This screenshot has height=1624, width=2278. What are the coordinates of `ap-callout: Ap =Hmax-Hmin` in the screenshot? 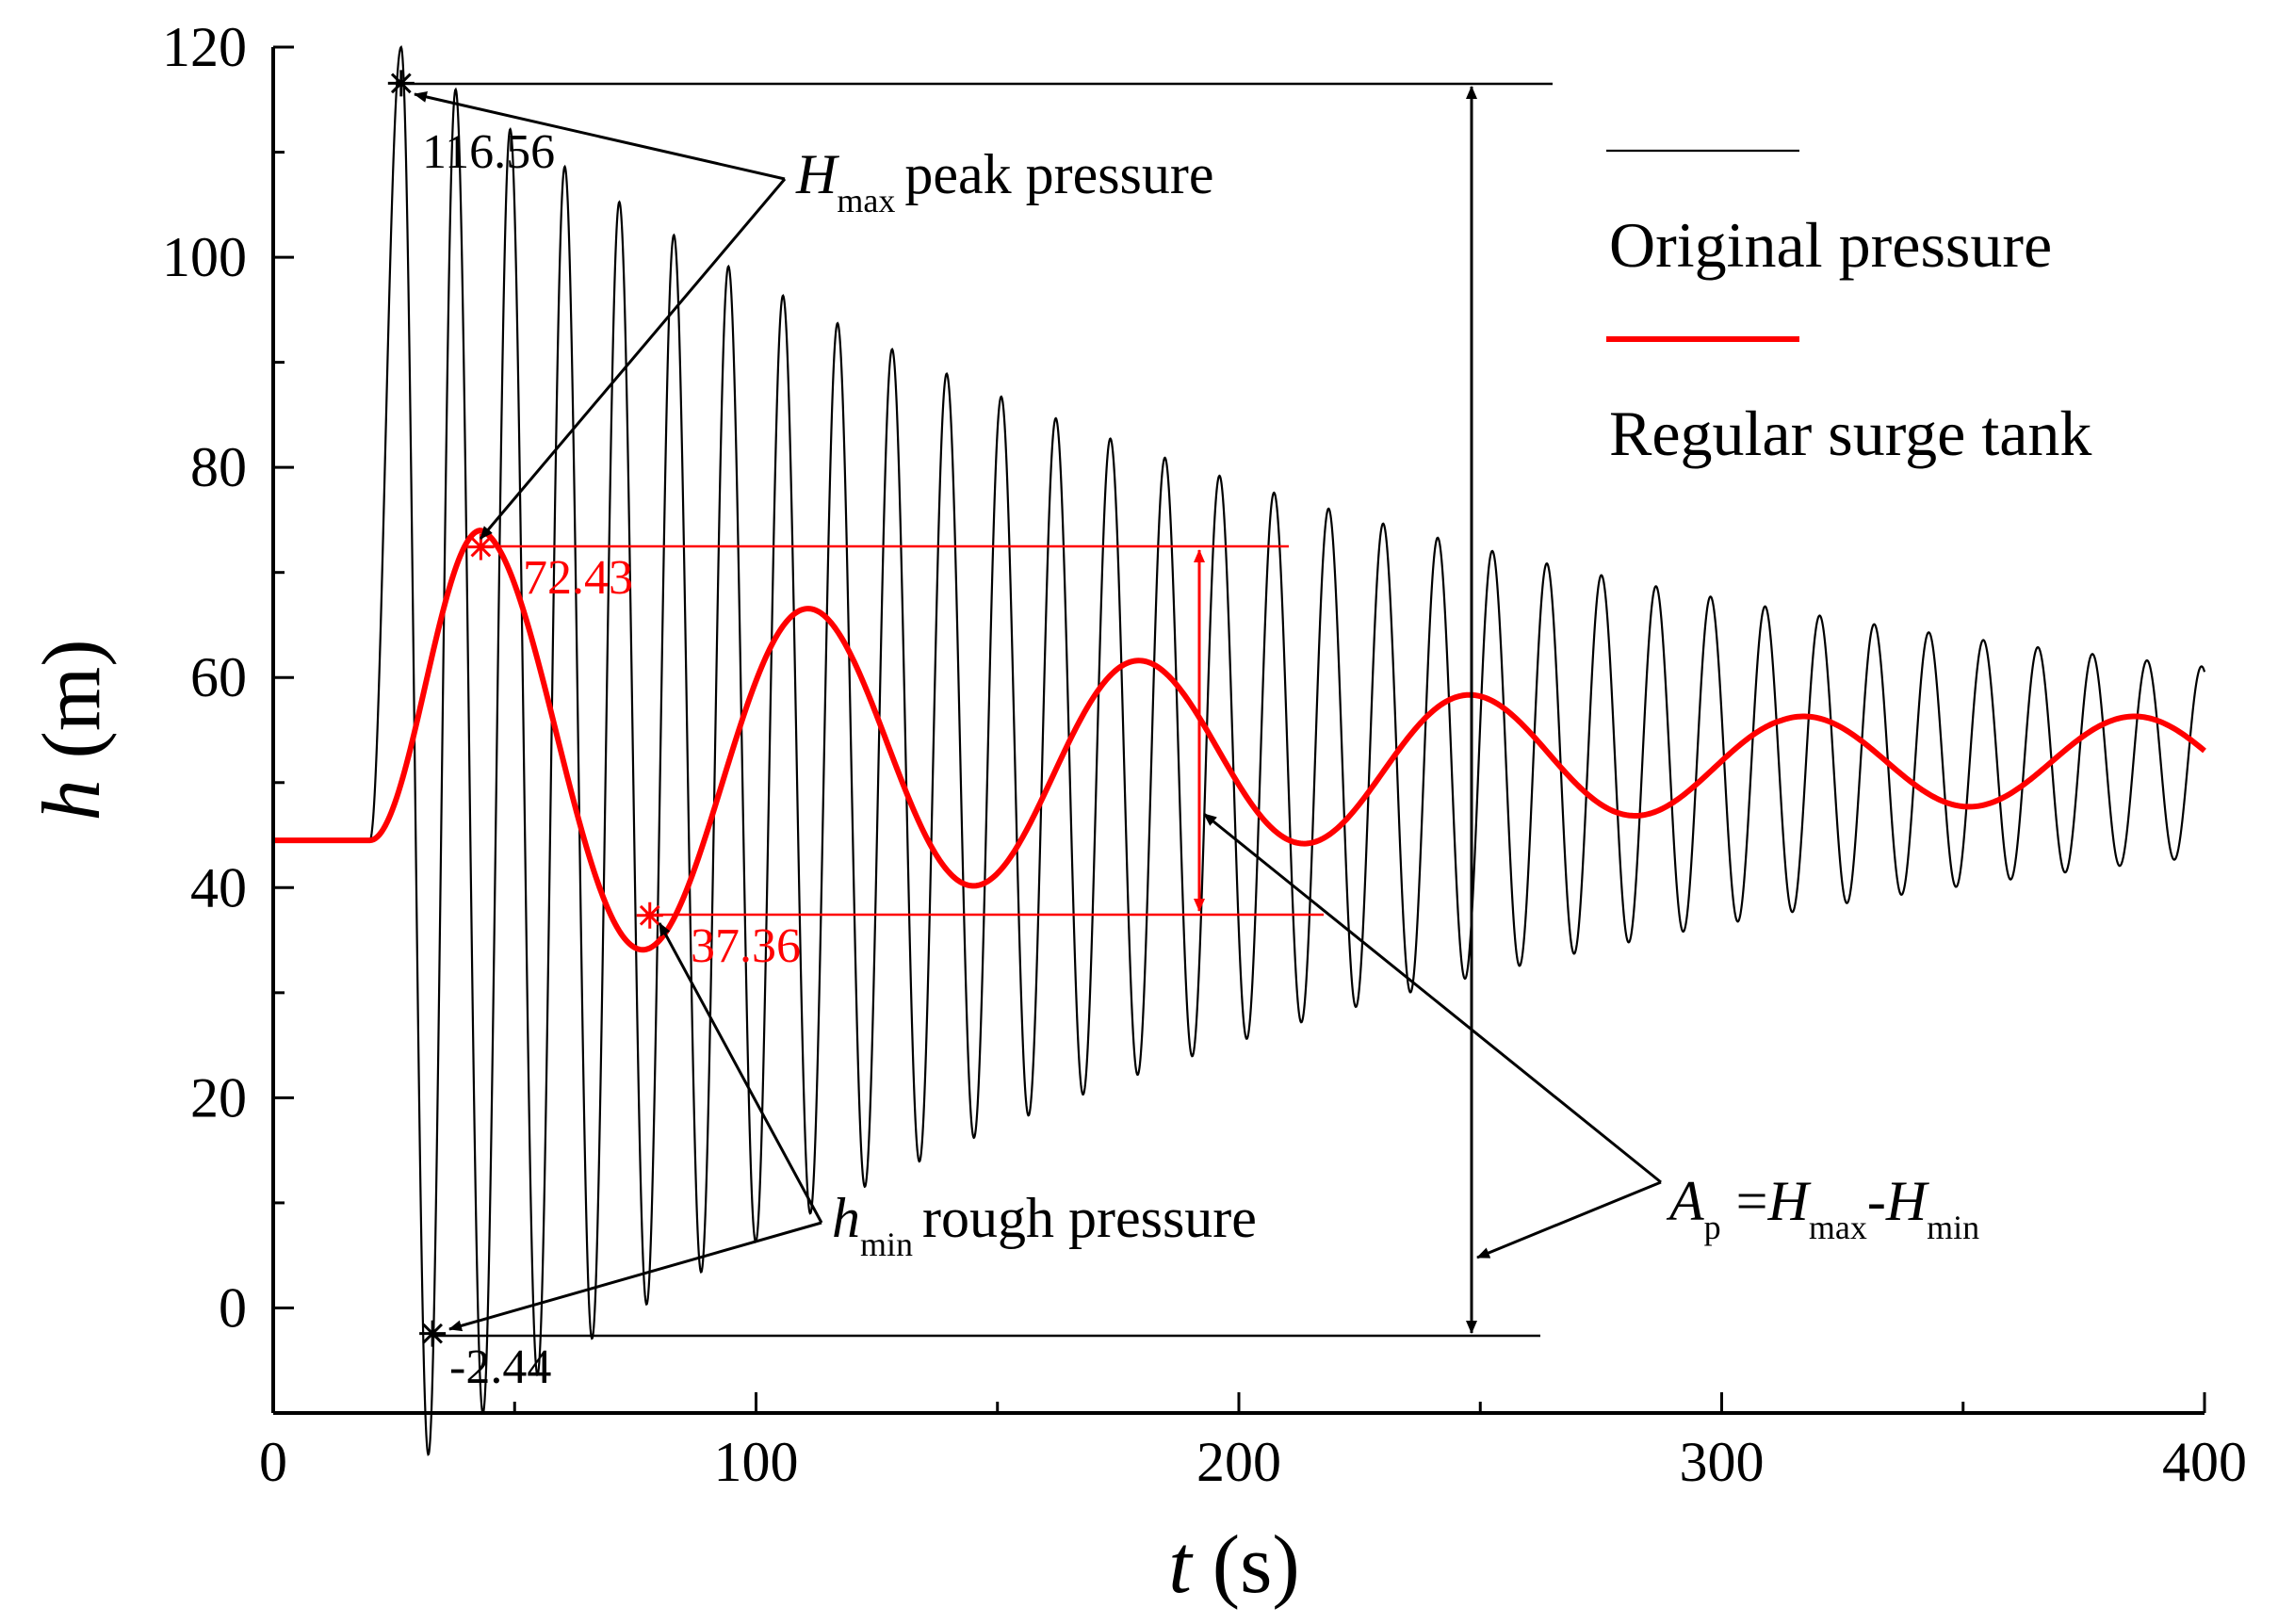 It's located at (1823, 1208).